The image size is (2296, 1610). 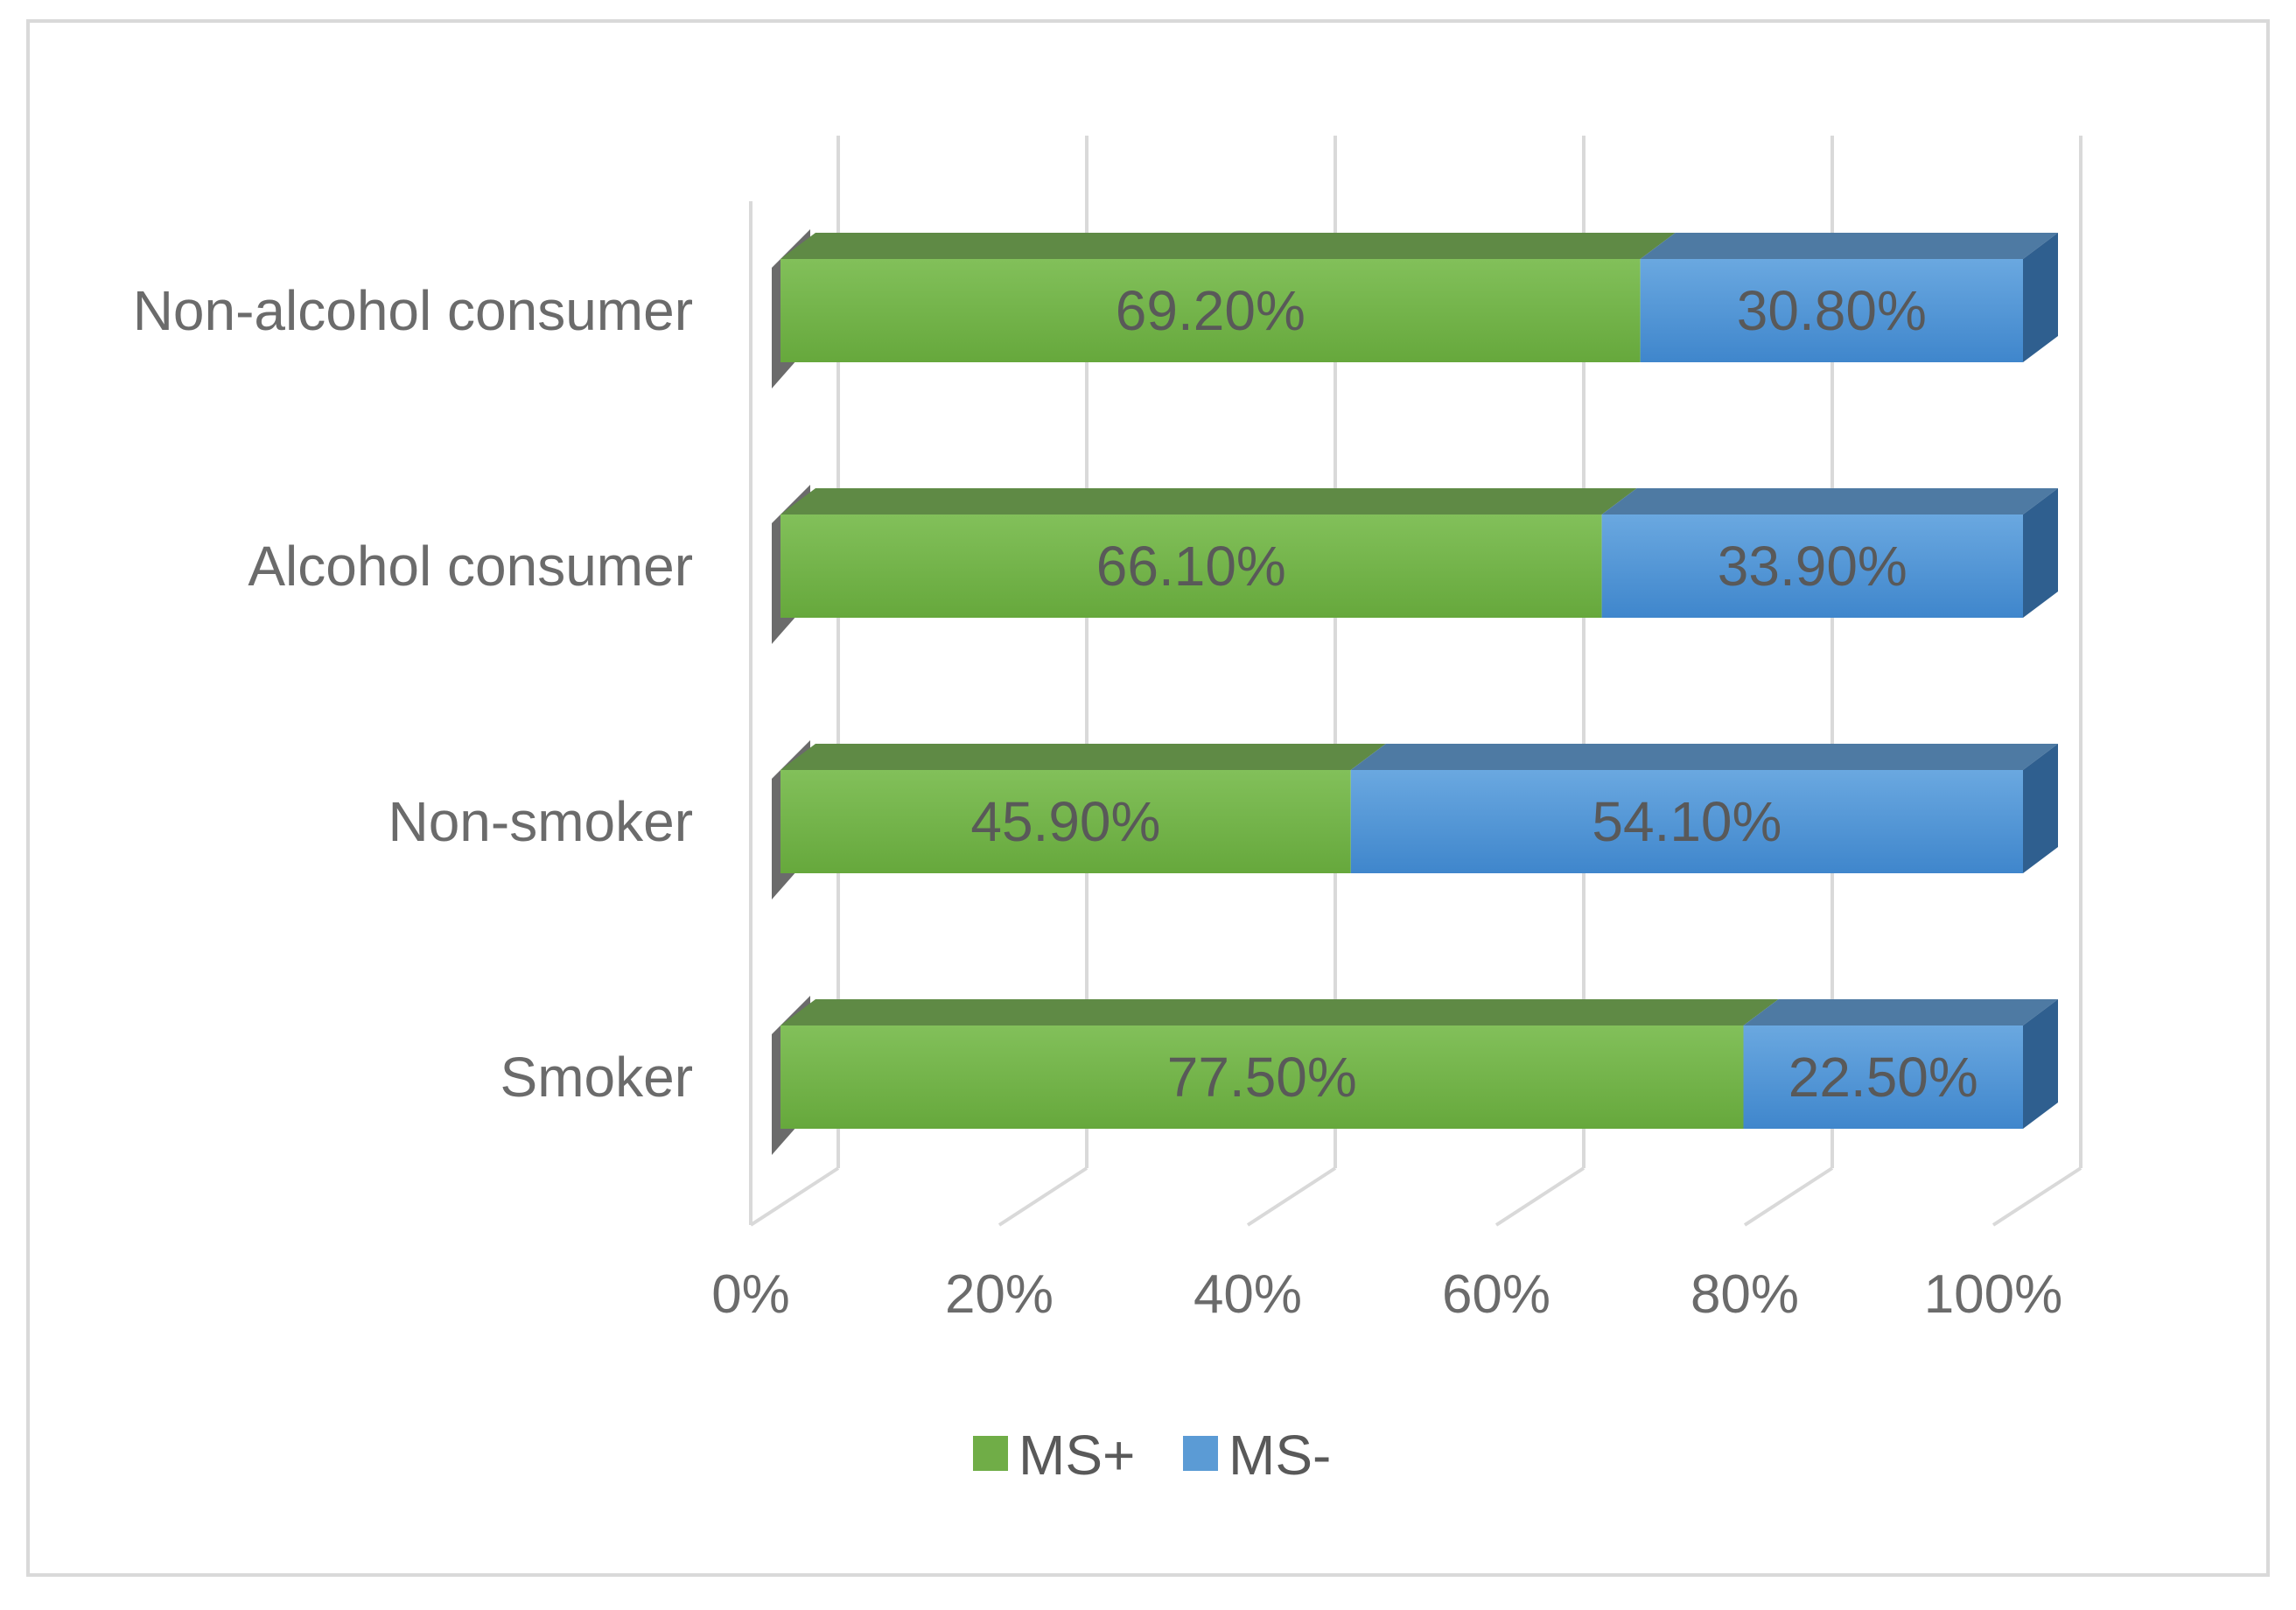 What do you see at coordinates (1200, 1453) in the screenshot?
I see `legend-swatch-MS-` at bounding box center [1200, 1453].